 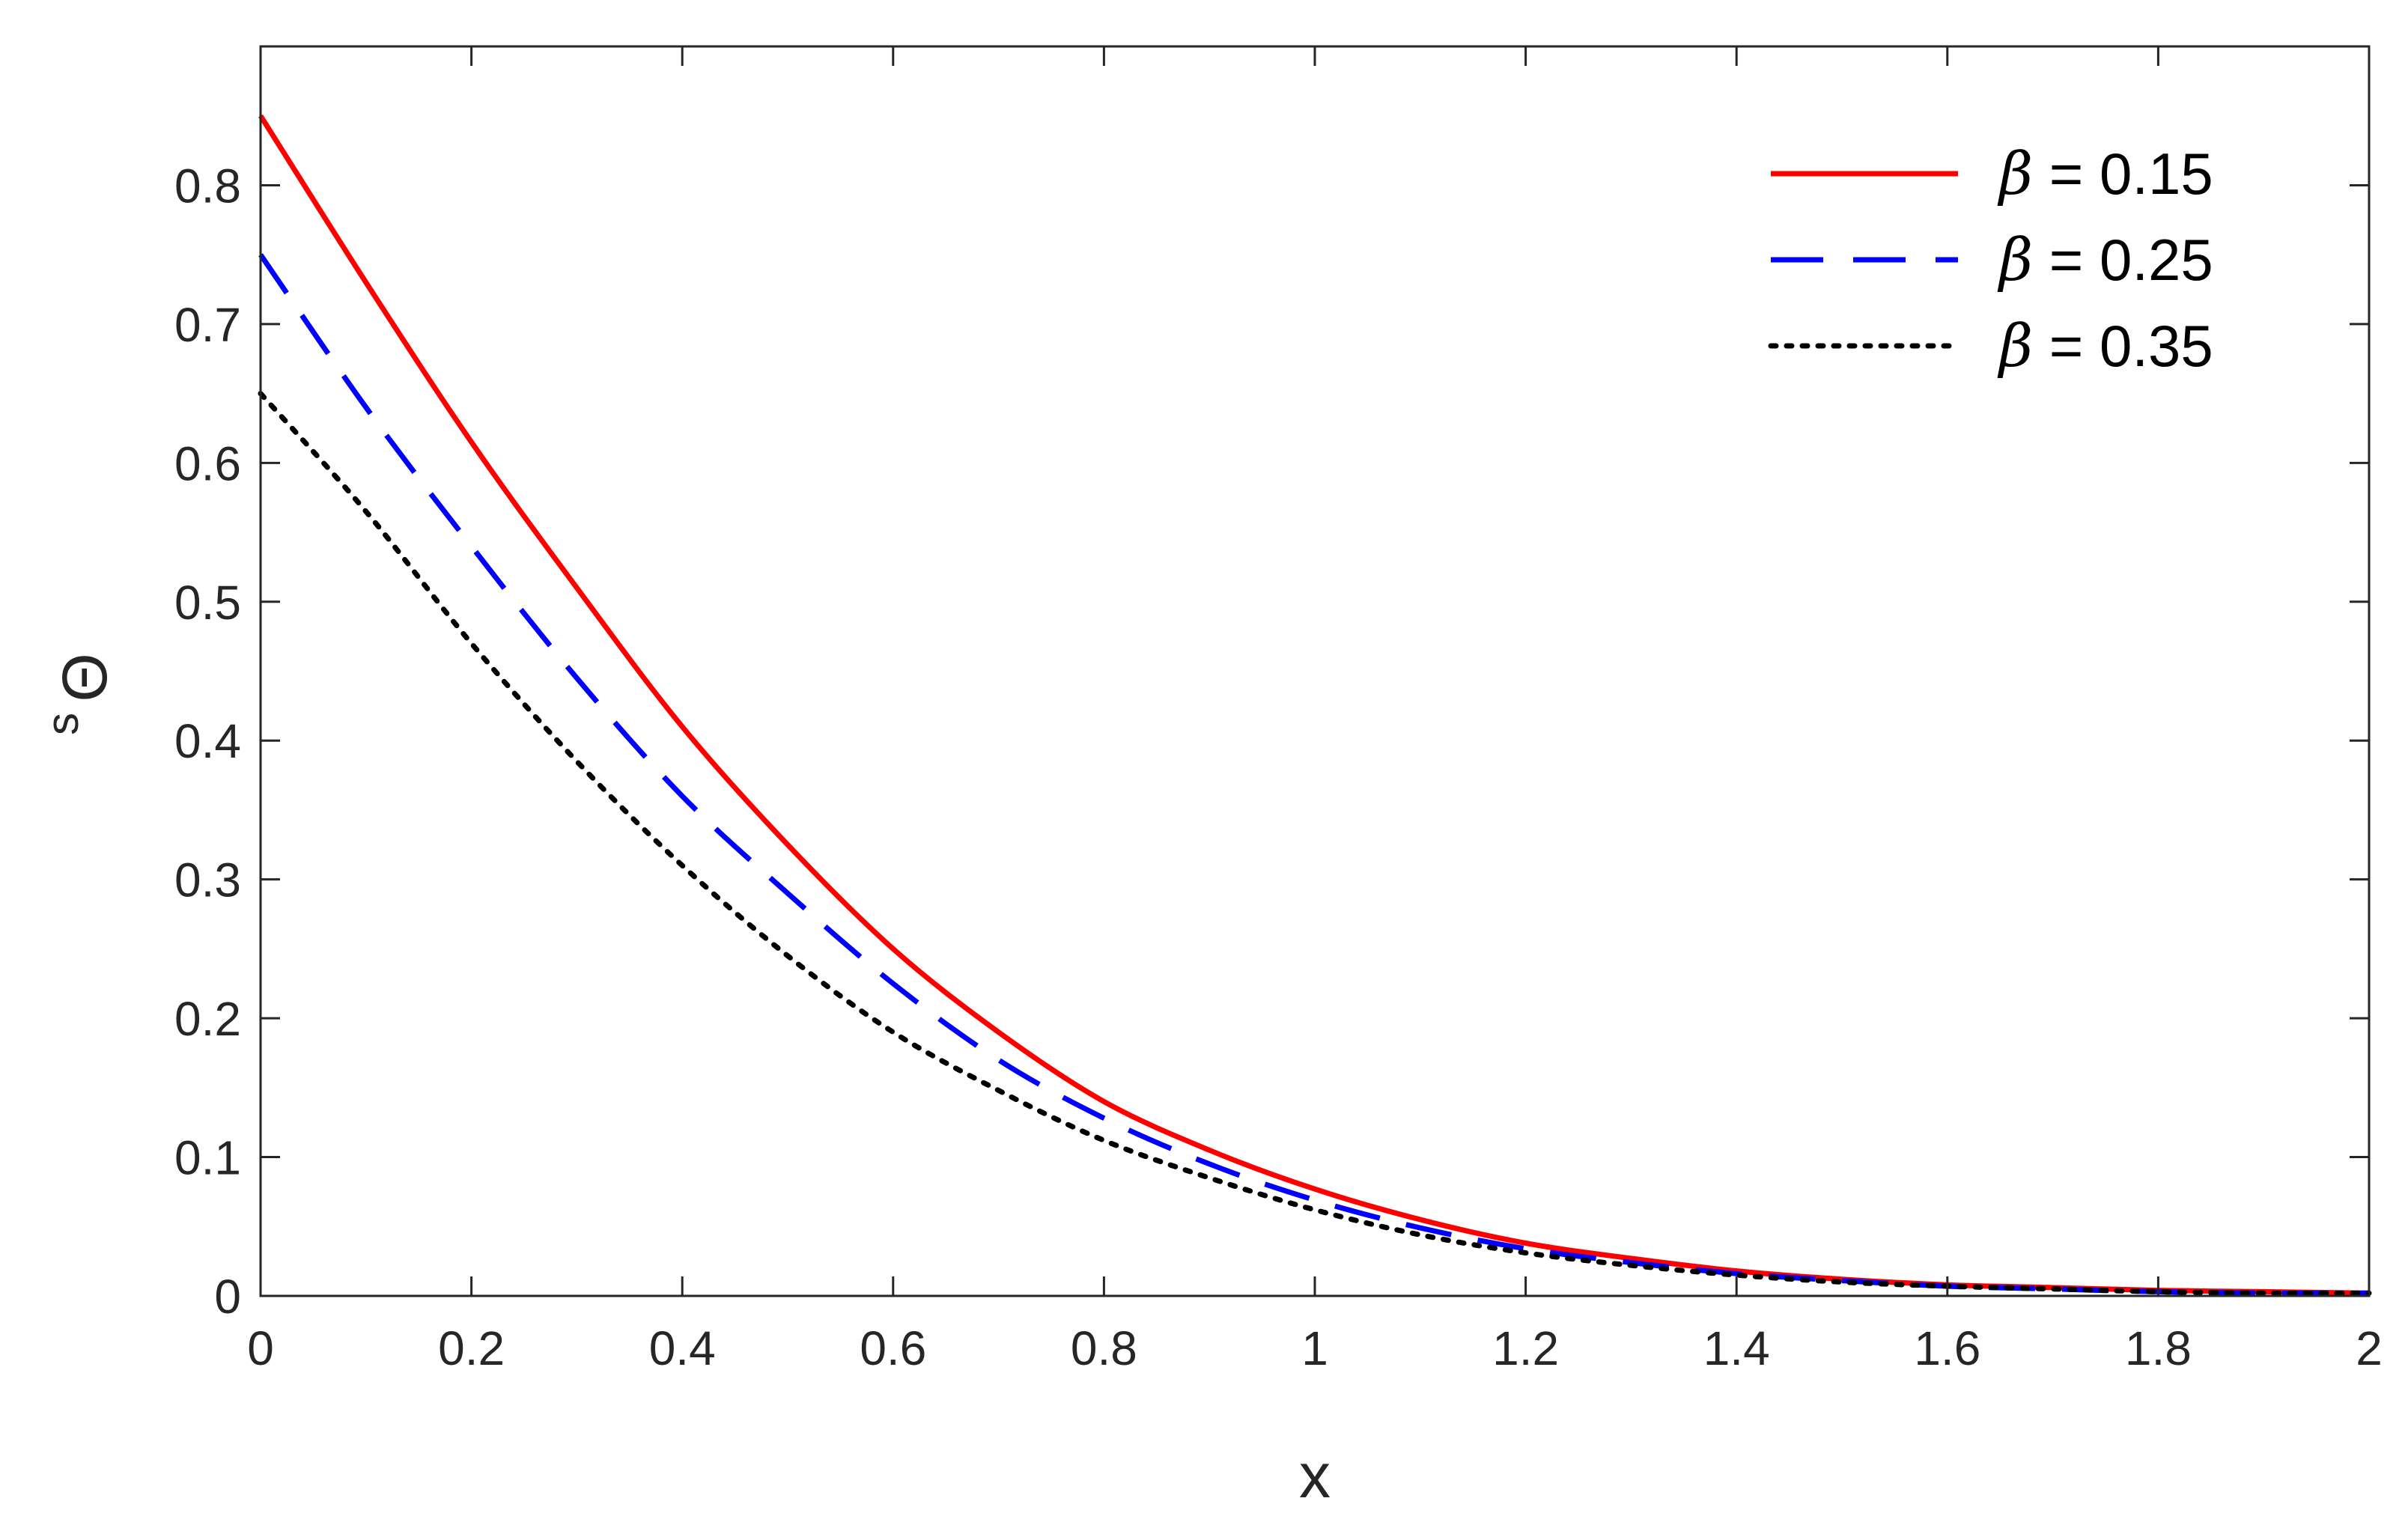 What do you see at coordinates (2123, 174) in the screenshot?
I see `legend-value: = 0.15` at bounding box center [2123, 174].